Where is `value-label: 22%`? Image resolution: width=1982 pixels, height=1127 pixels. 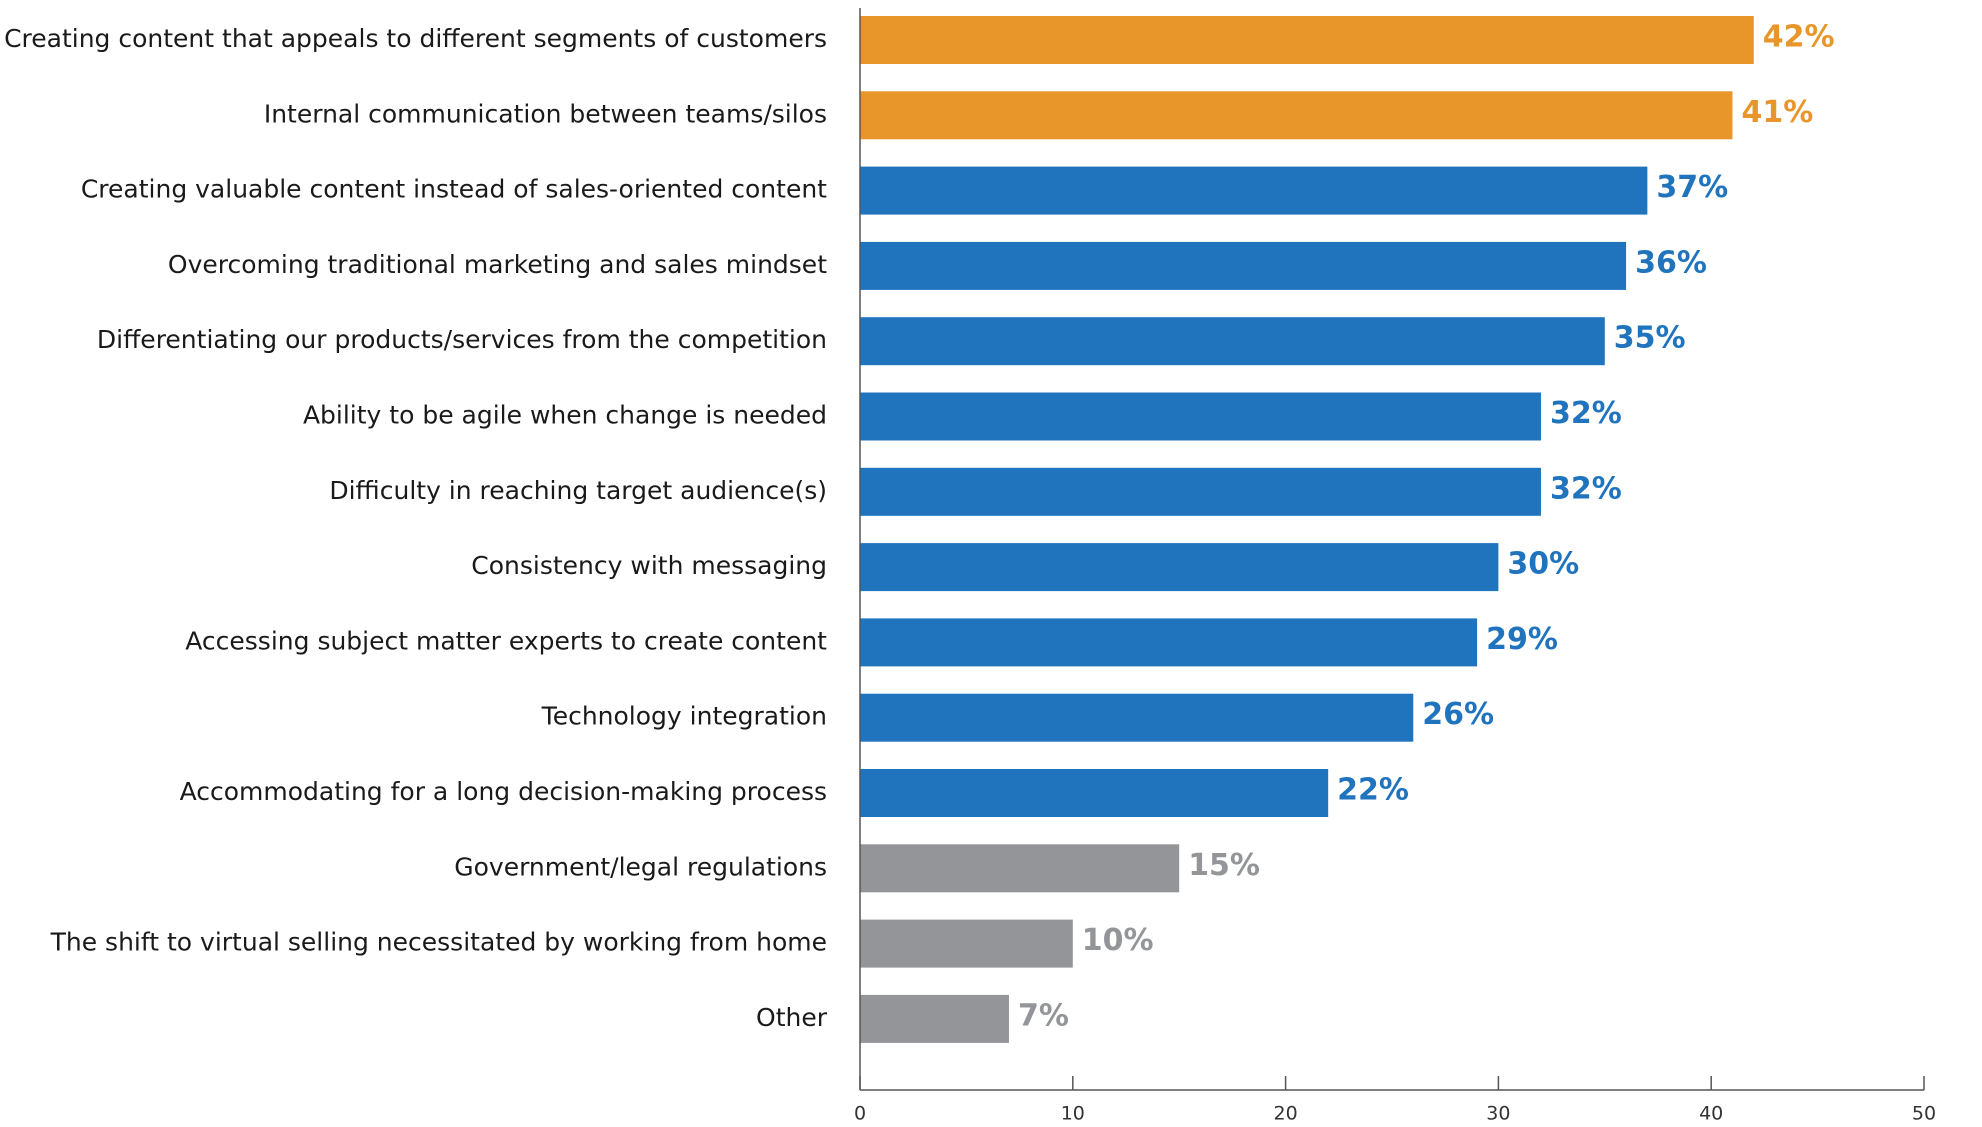 value-label: 22% is located at coordinates (1373, 790).